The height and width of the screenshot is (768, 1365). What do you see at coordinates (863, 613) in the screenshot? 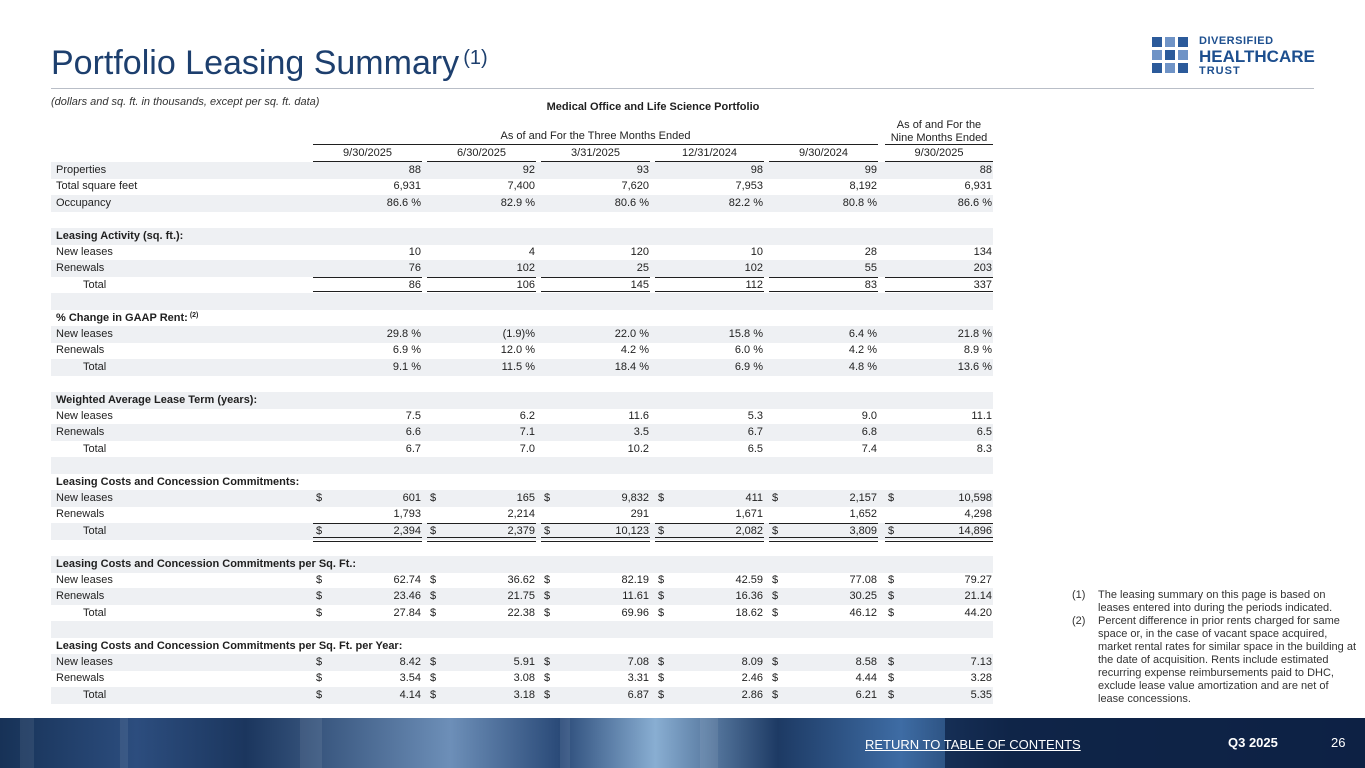
I see `cell-value: 46.12` at bounding box center [863, 613].